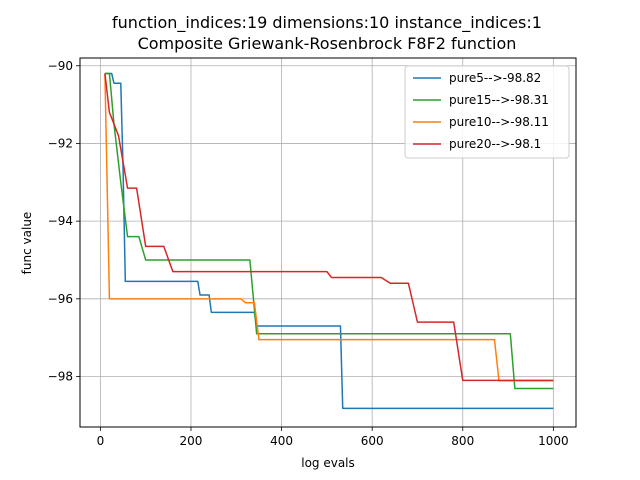 The height and width of the screenshot is (480, 640). What do you see at coordinates (191, 441) in the screenshot?
I see `x-tick-label: 200` at bounding box center [191, 441].